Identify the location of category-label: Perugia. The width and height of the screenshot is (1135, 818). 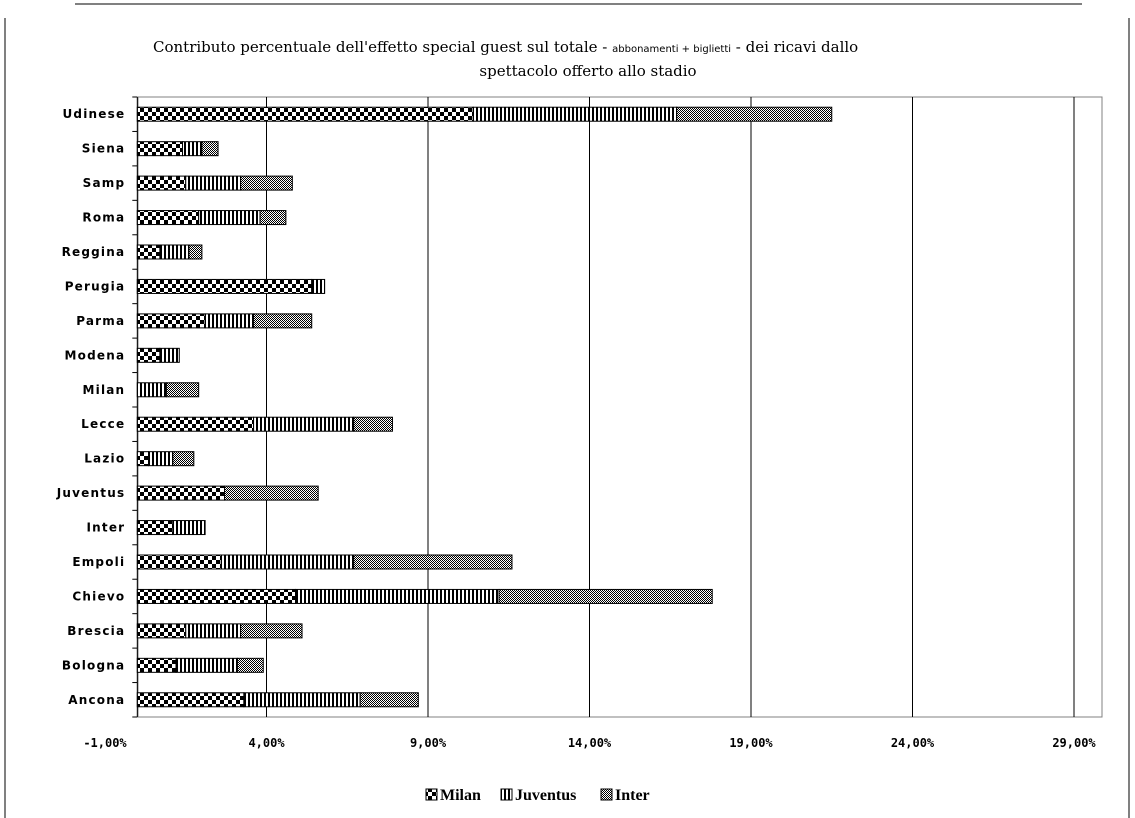
(95, 286).